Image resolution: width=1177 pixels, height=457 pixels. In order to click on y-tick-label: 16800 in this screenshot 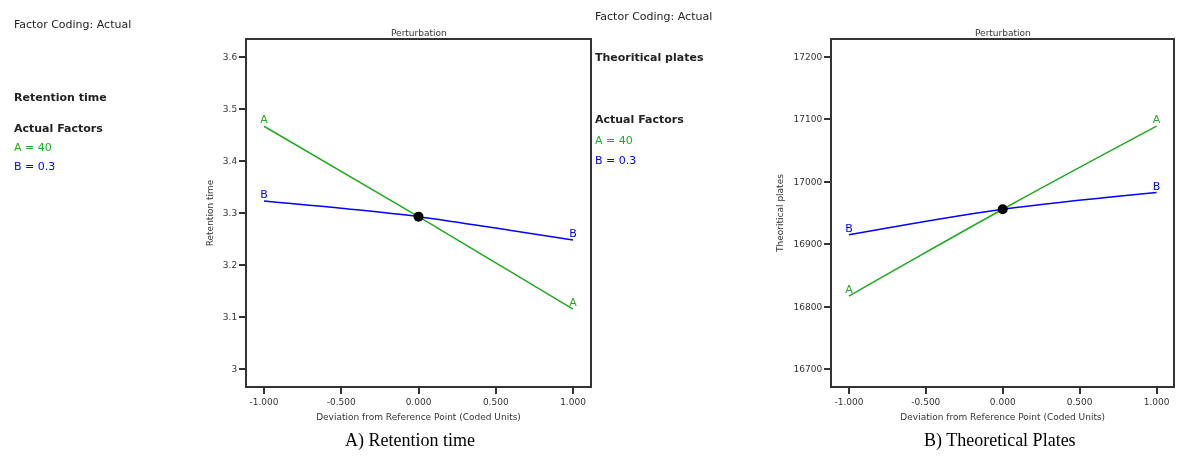, I will do `click(808, 306)`.